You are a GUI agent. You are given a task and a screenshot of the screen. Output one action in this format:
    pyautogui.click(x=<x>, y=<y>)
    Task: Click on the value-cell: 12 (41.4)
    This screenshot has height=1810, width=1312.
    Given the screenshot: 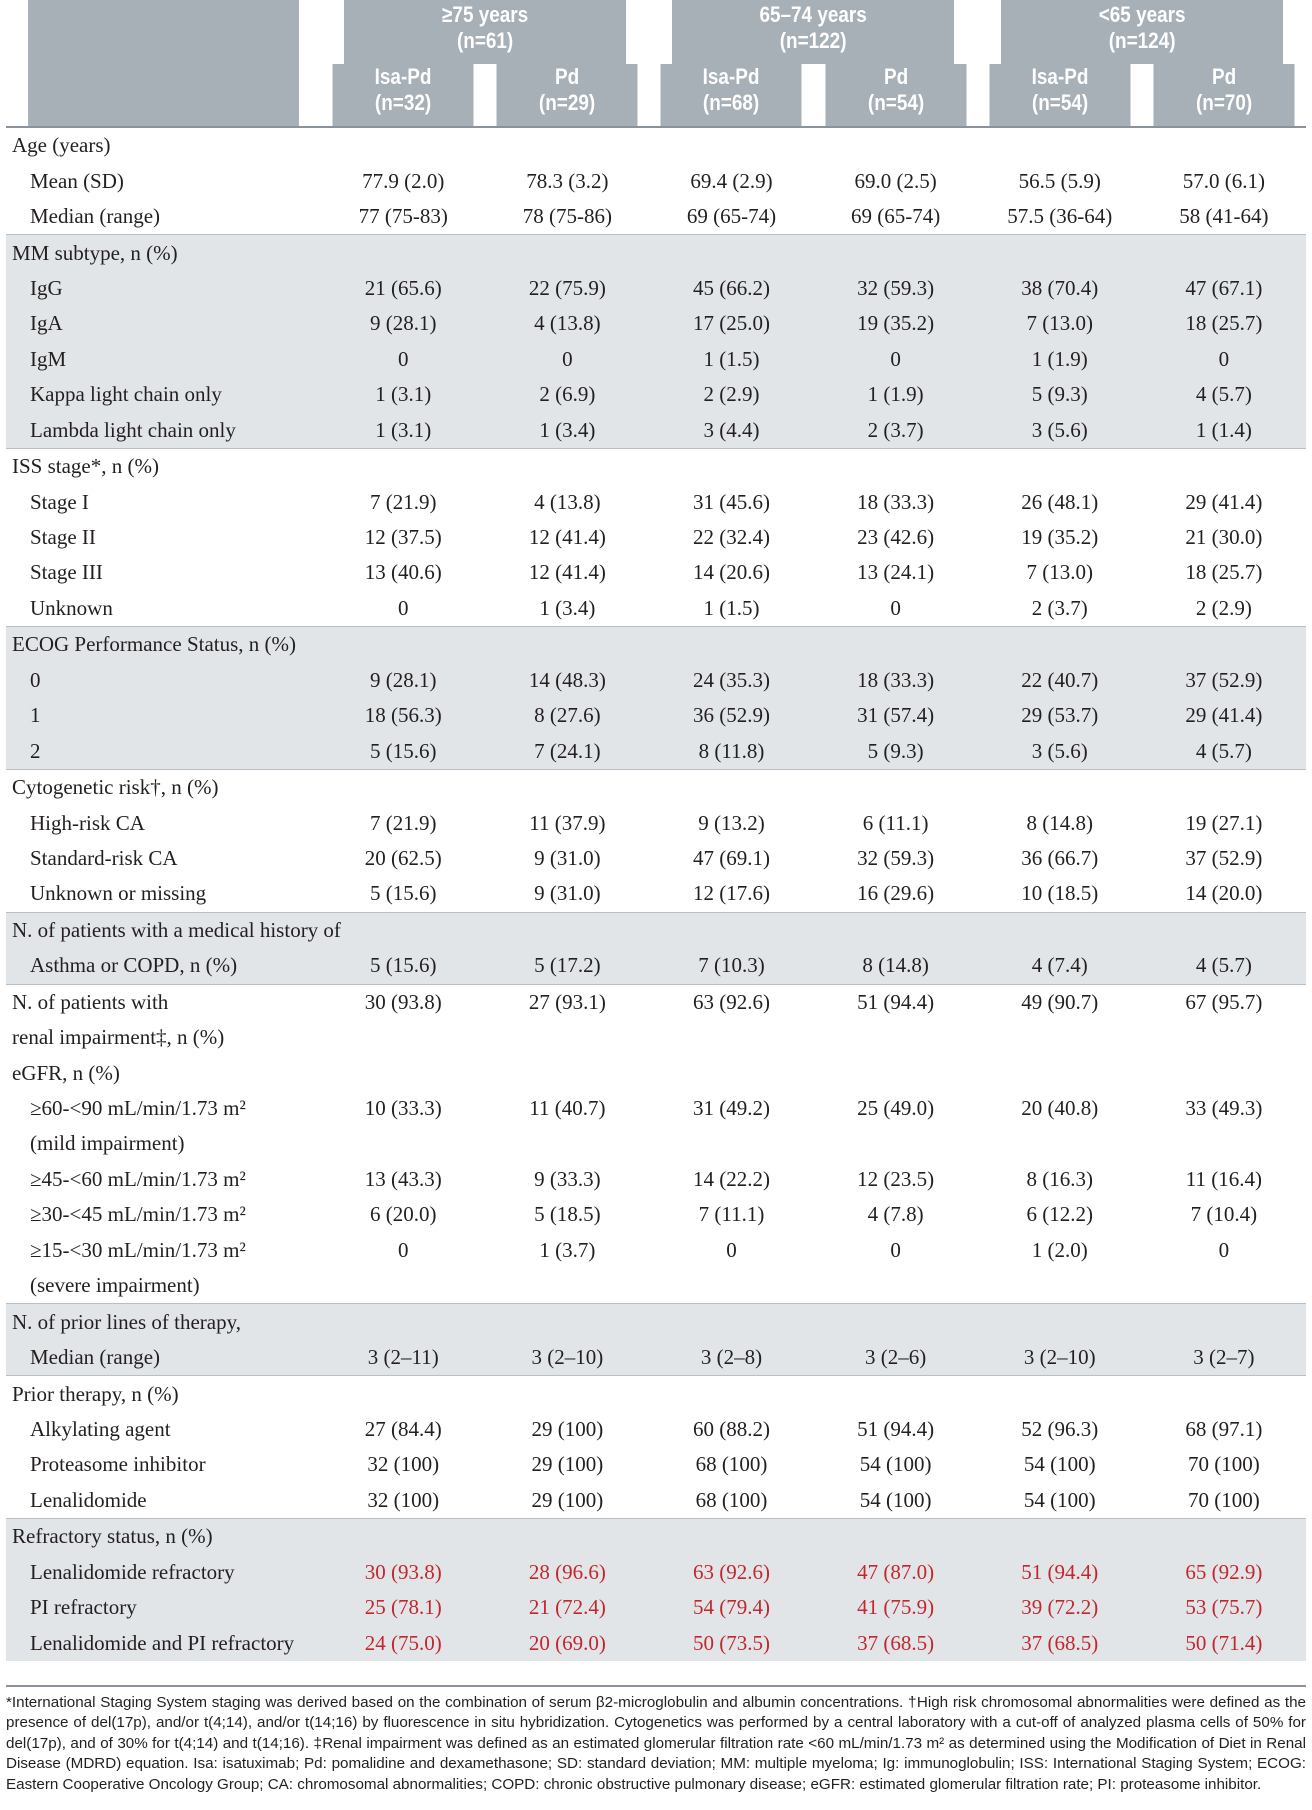 What is the action you would take?
    pyautogui.click(x=567, y=537)
    